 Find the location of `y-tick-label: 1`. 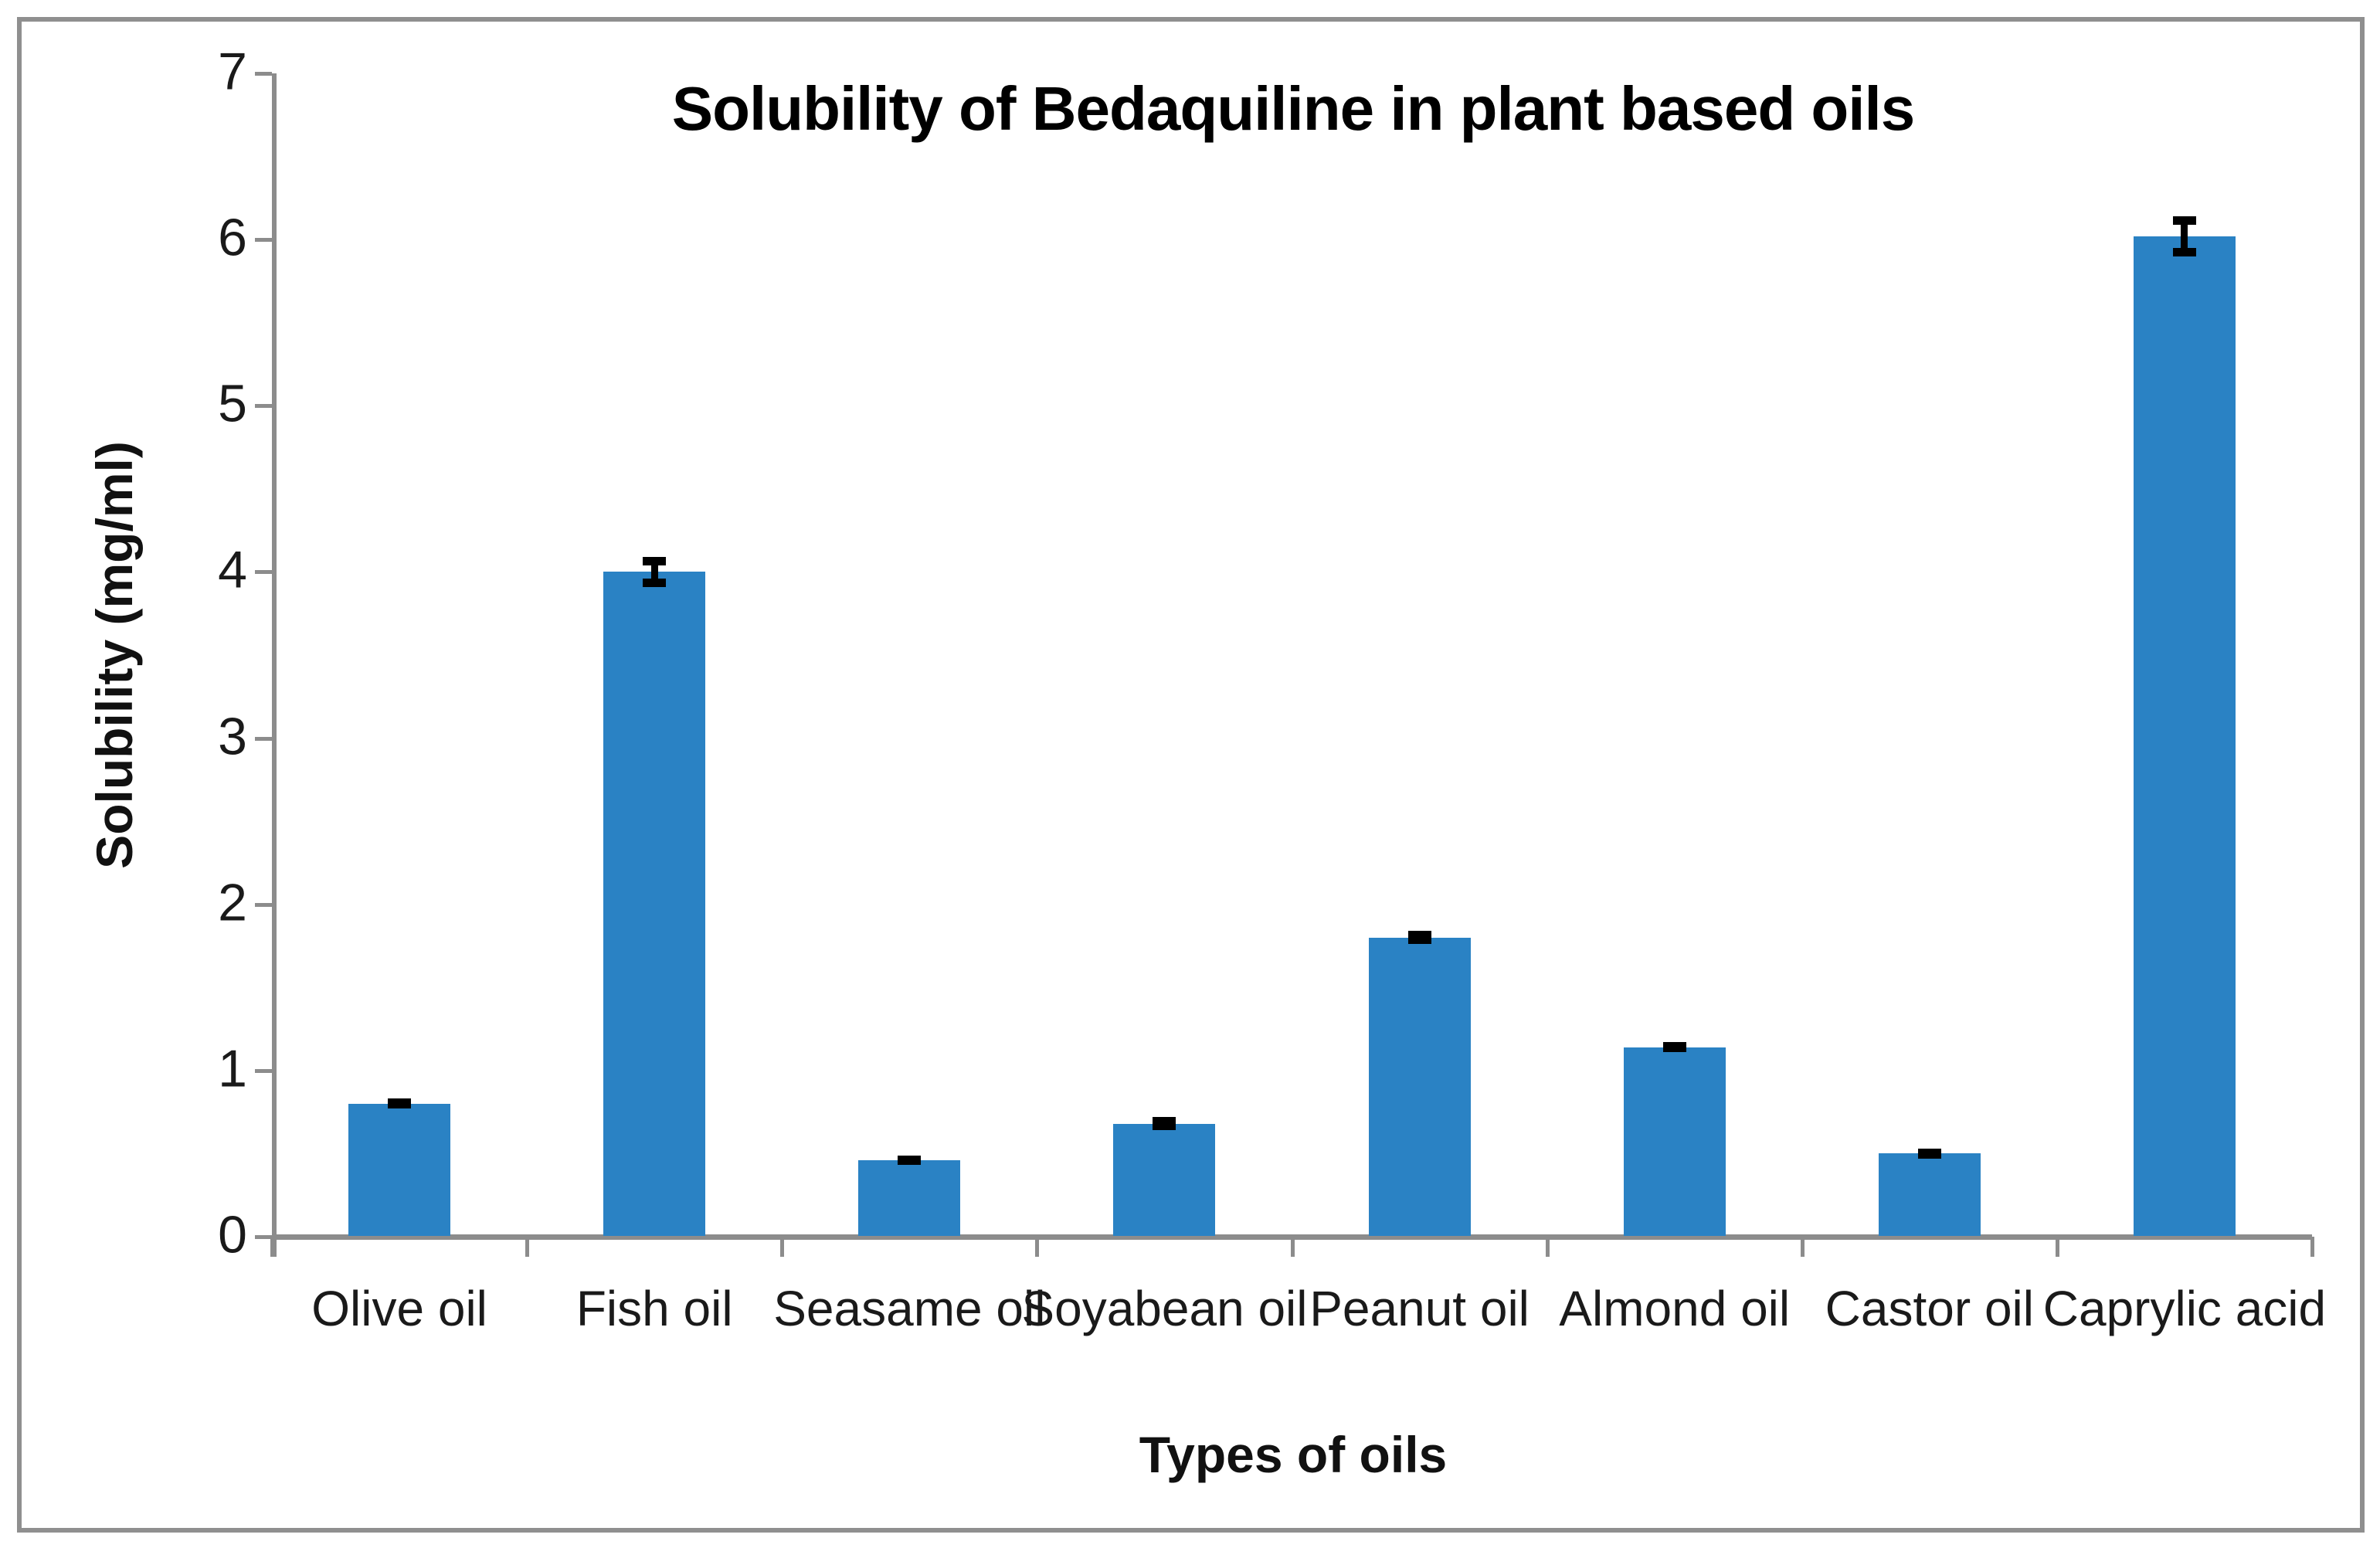

y-tick-label: 1 is located at coordinates (233, 1068).